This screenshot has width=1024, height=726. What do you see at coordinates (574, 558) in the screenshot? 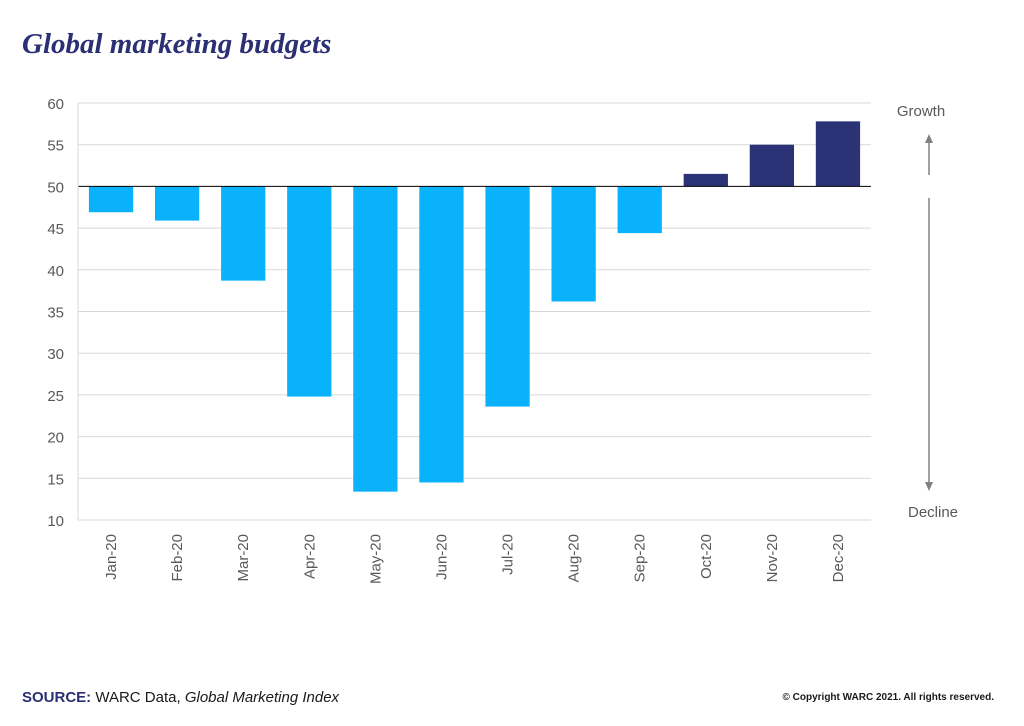
I see `x-tick-label: Aug-20` at bounding box center [574, 558].